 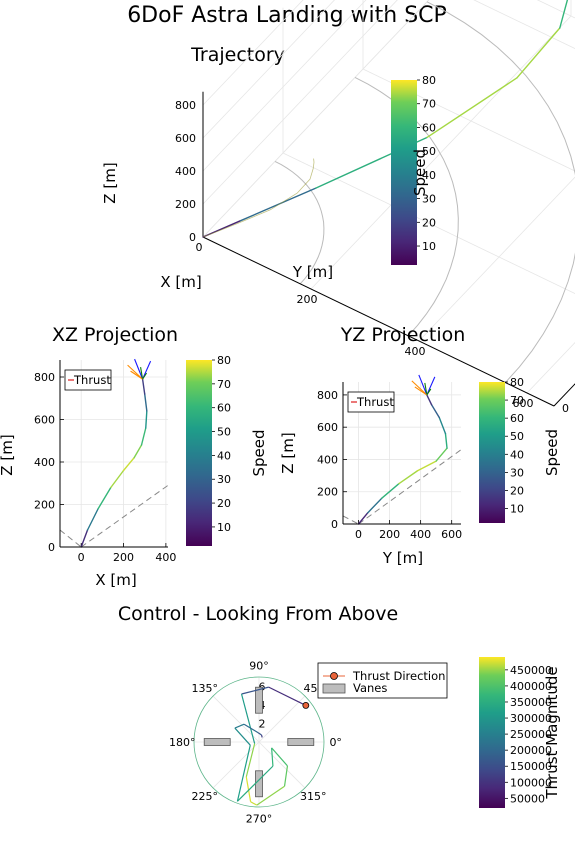 What do you see at coordinates (115, 335) in the screenshot?
I see `xz-title: XZ Projection` at bounding box center [115, 335].